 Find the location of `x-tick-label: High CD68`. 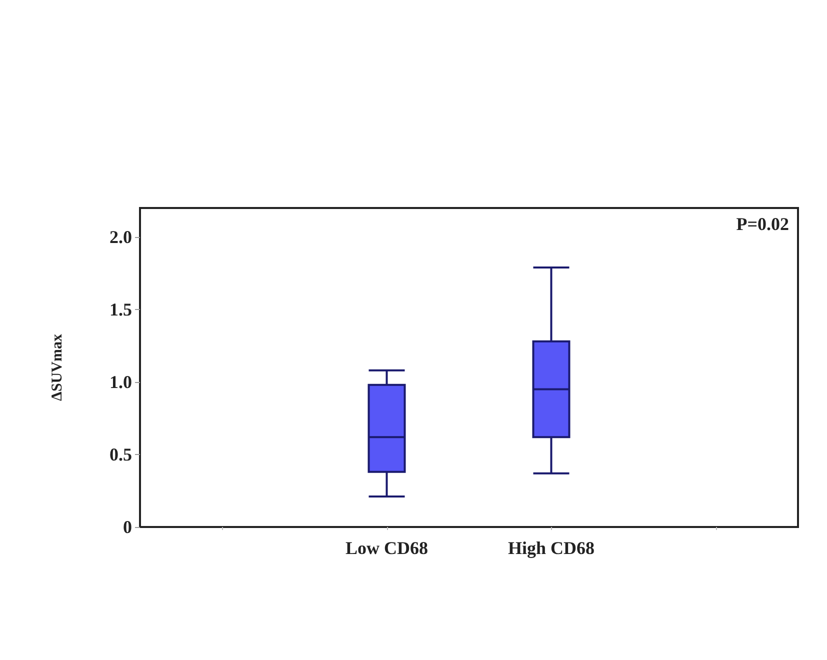

x-tick-label: High CD68 is located at coordinates (551, 548).